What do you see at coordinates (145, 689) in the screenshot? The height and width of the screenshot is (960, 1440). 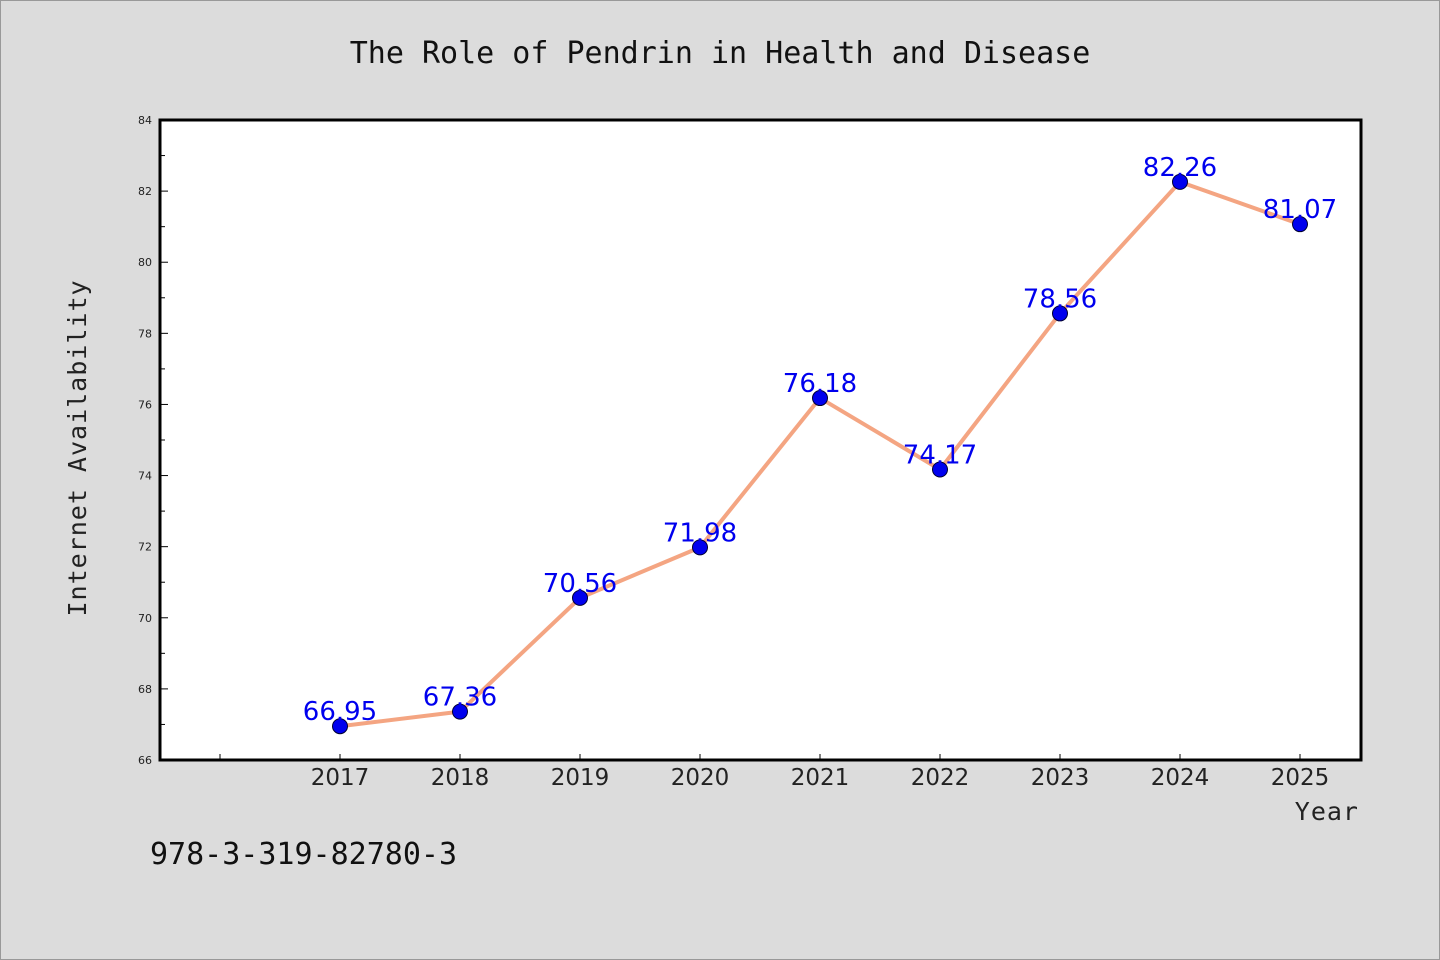 I see `y-tick-label: 68` at bounding box center [145, 689].